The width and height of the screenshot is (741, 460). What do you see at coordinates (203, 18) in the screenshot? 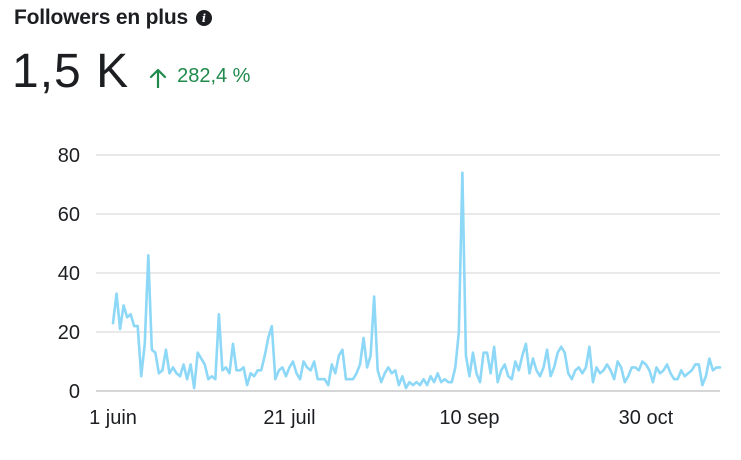
I see `info-icon: i` at bounding box center [203, 18].